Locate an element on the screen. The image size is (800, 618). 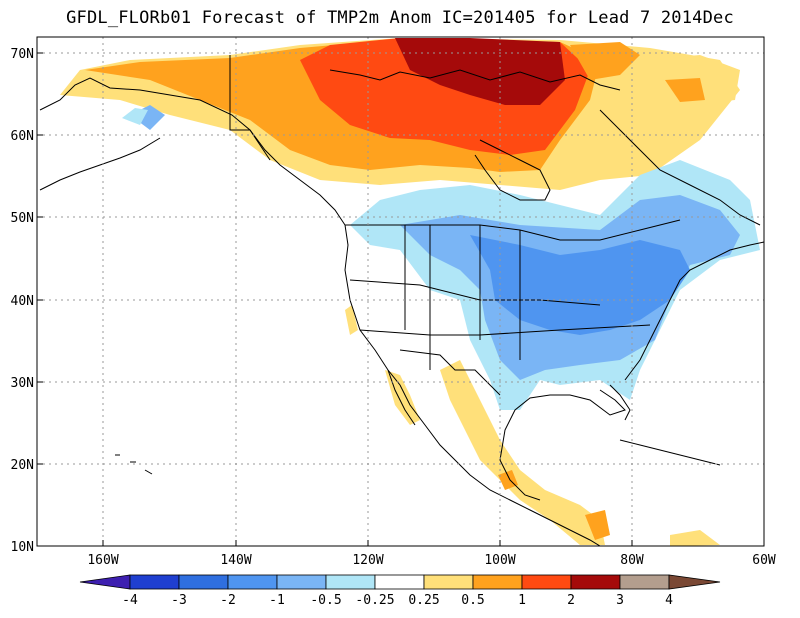
coast-baja is located at coordinates (401, 397).